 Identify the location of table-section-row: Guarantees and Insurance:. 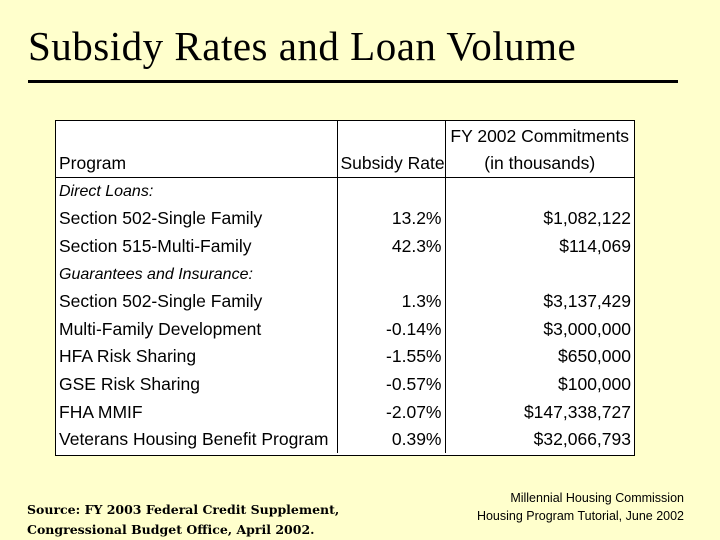
(345, 274).